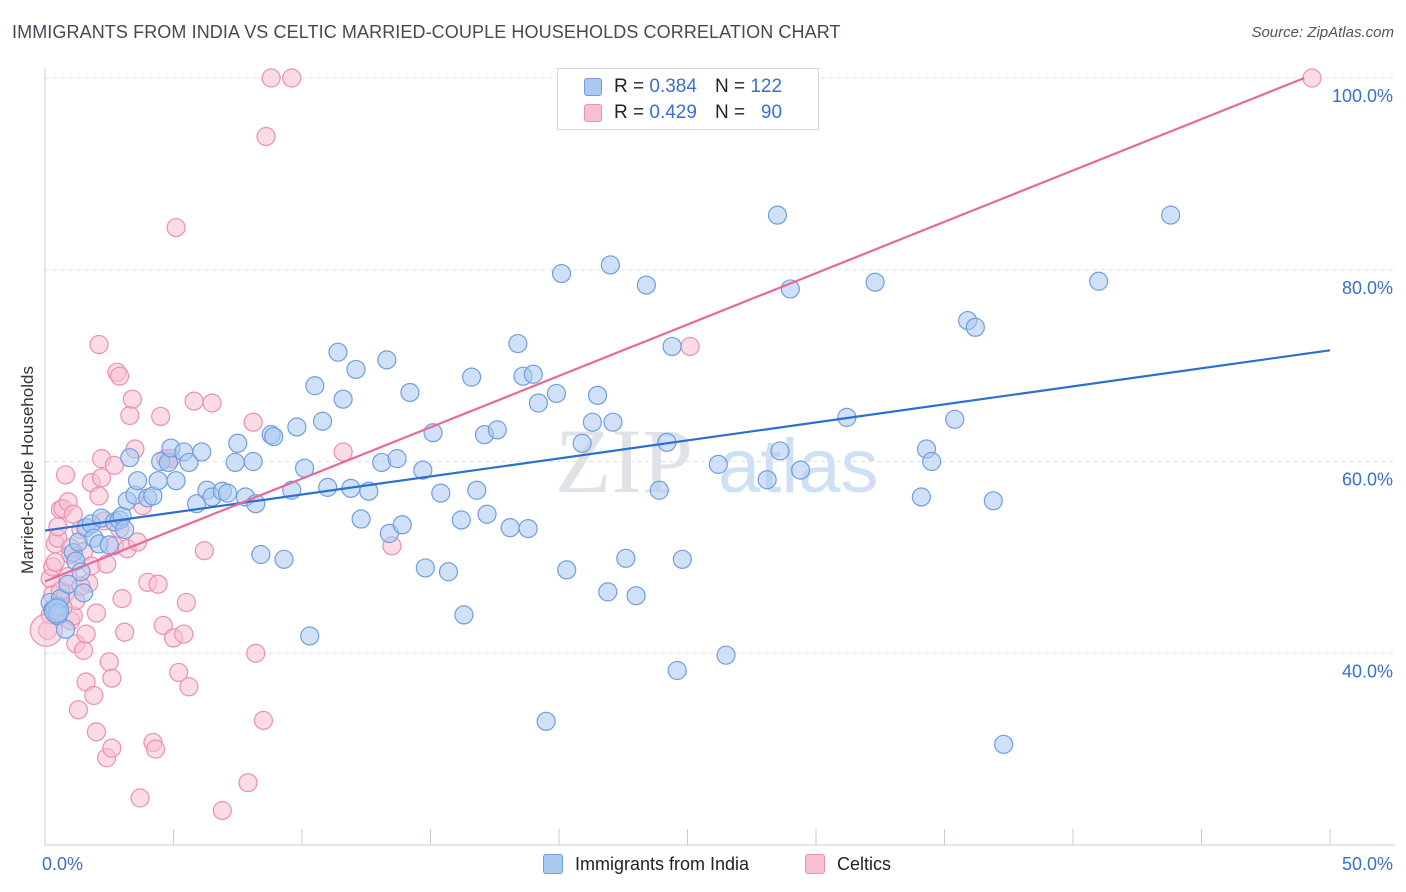  I want to click on y-tick-label: 40.0%, so click(1367, 671).